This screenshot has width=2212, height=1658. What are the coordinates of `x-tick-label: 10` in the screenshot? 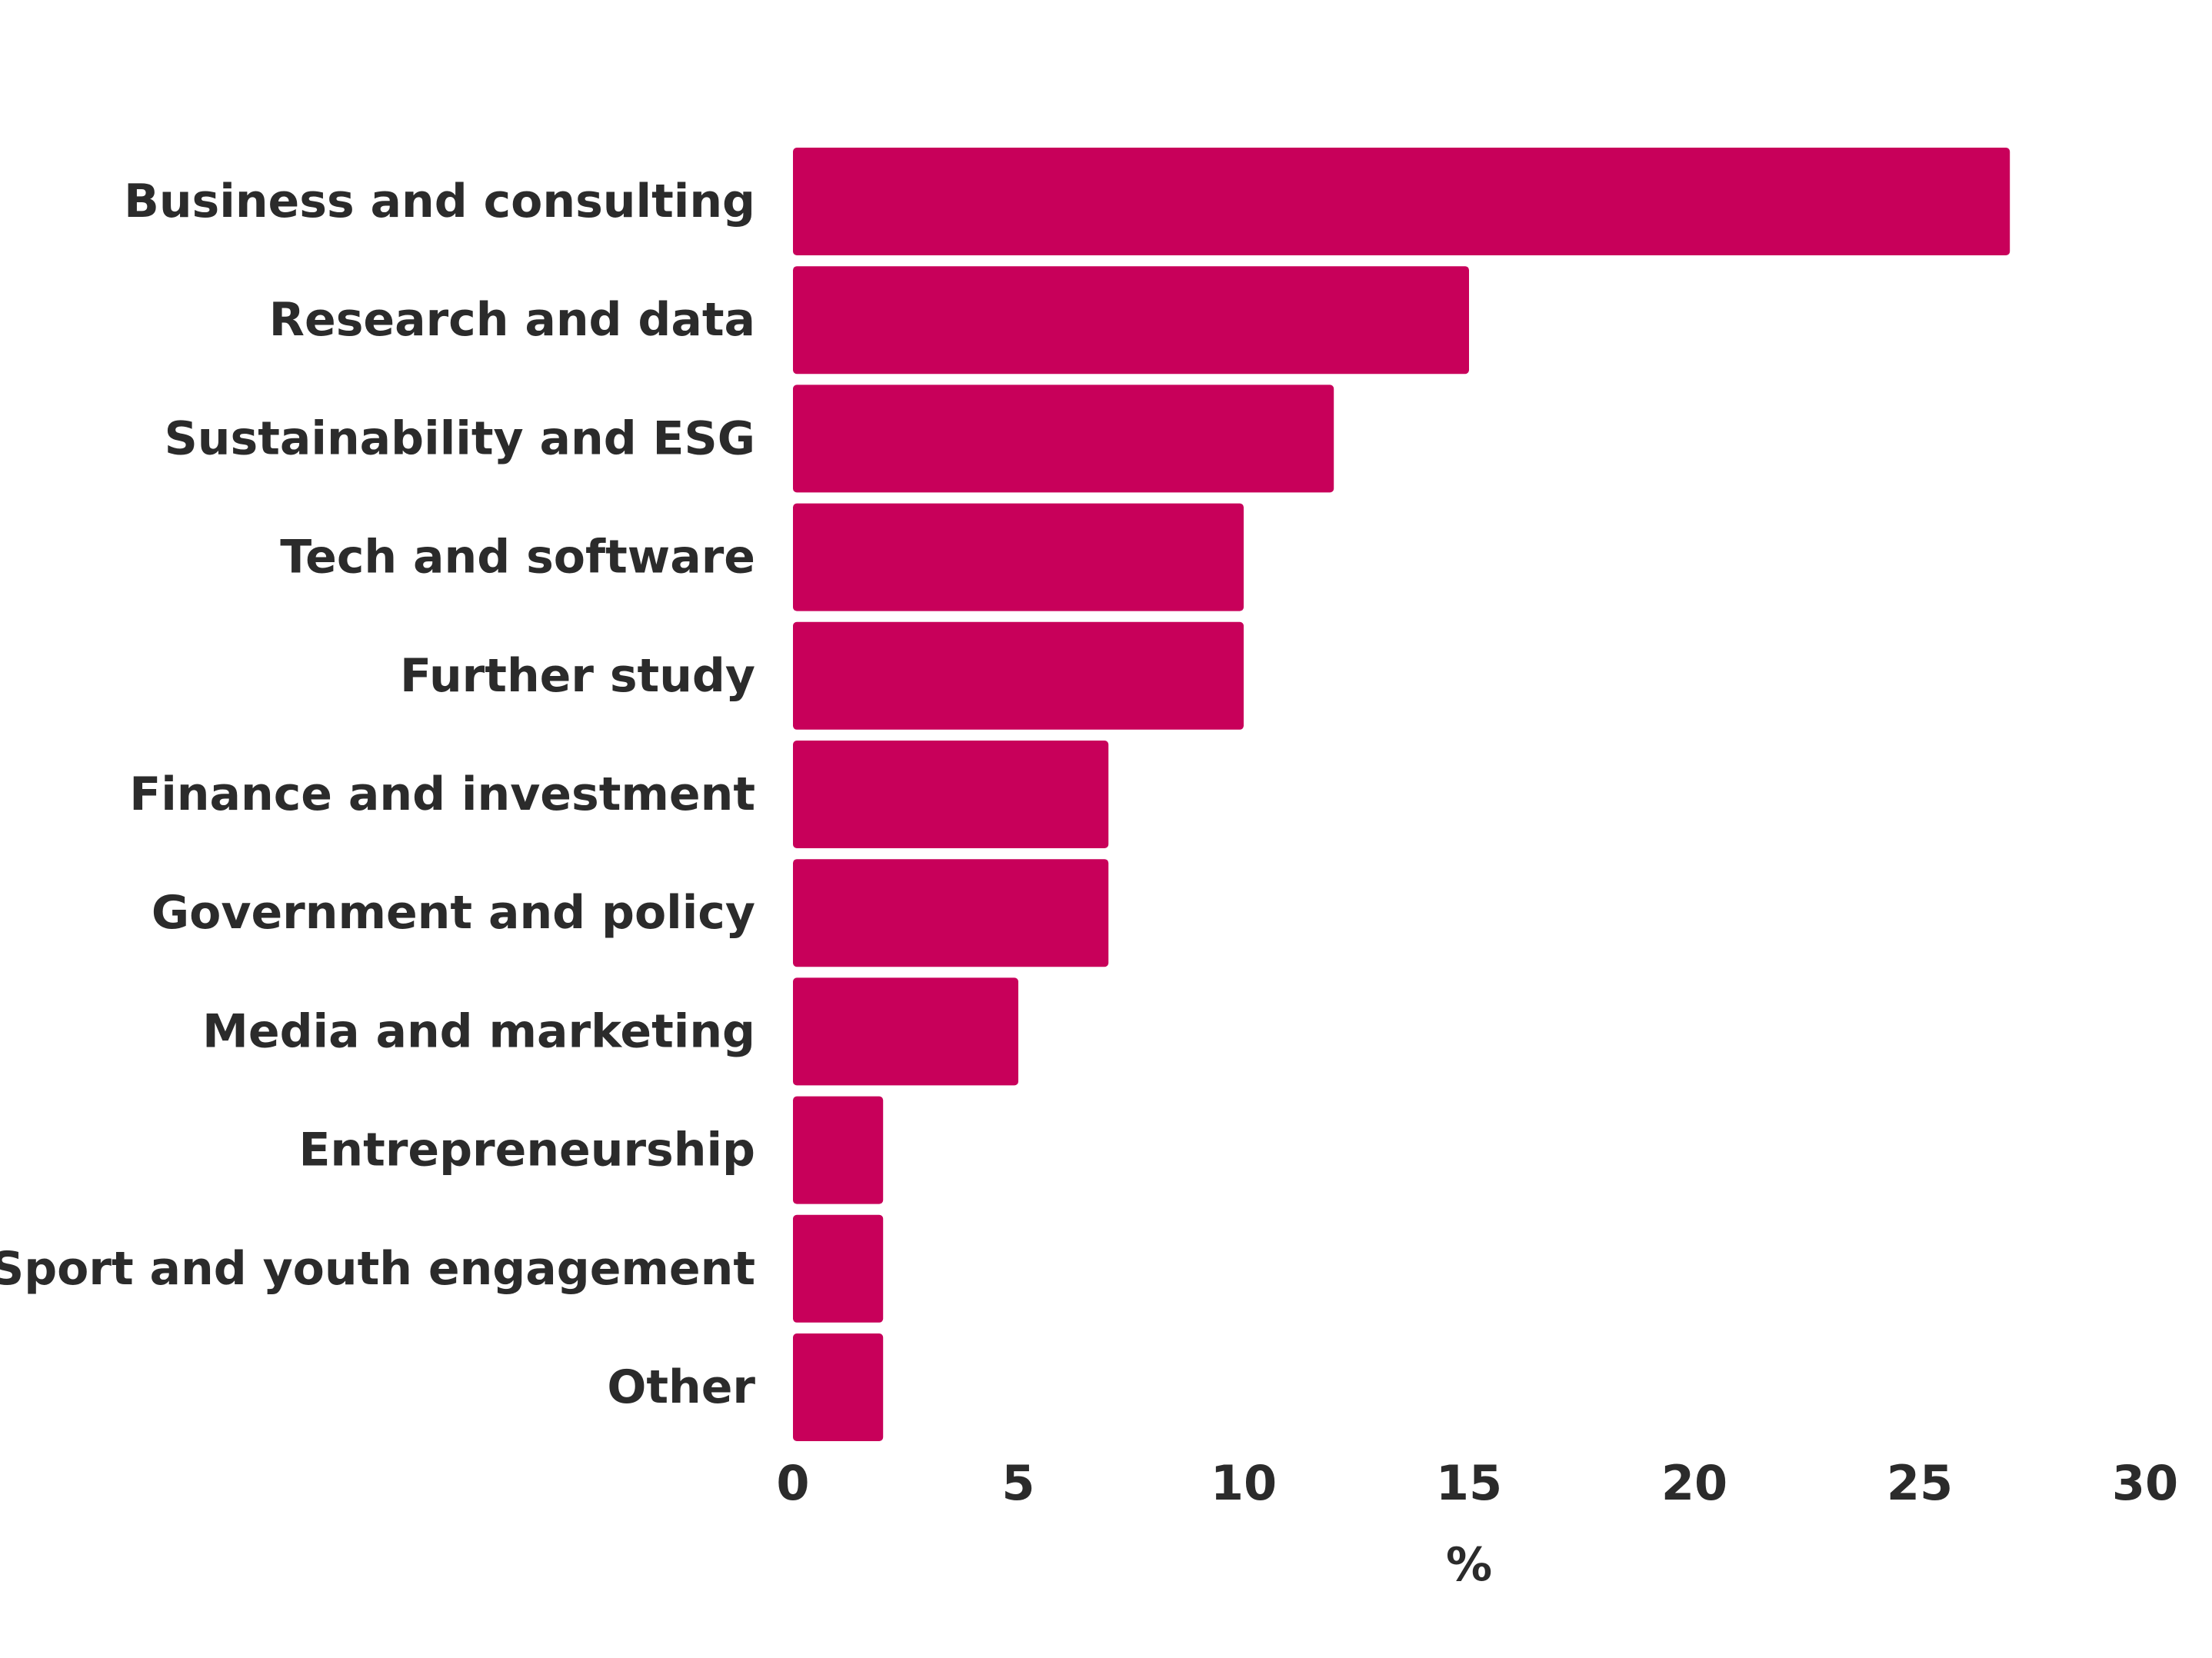 It's located at (1244, 1483).